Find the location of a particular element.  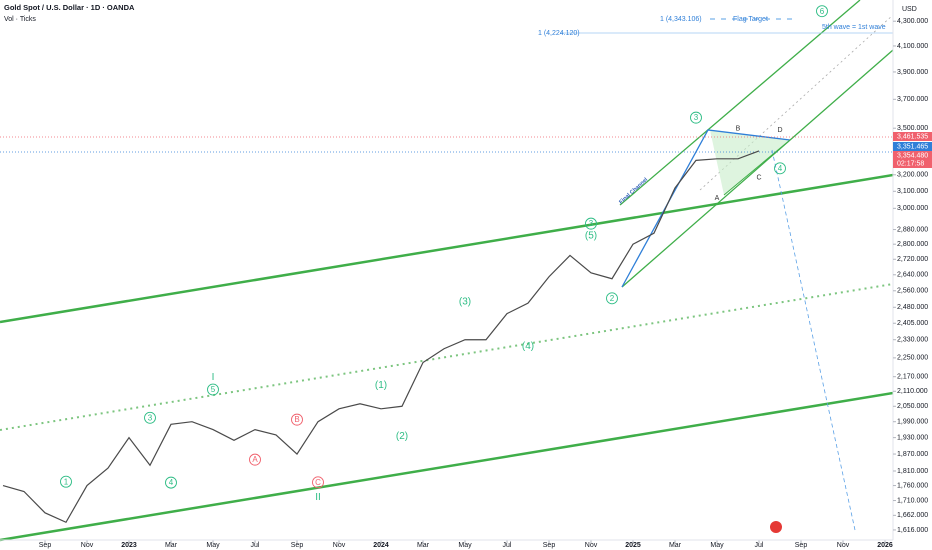

wave-label: 2 is located at coordinates (612, 298).